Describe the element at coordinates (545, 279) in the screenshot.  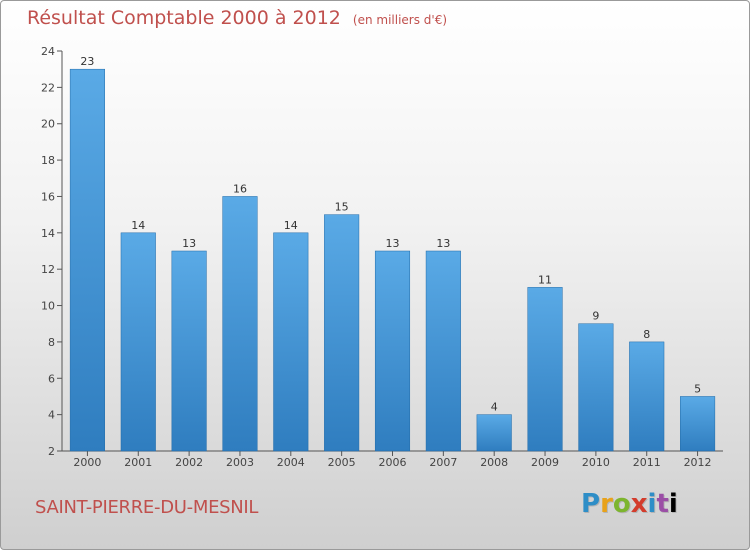
I see `bar-value-label: 11` at that location.